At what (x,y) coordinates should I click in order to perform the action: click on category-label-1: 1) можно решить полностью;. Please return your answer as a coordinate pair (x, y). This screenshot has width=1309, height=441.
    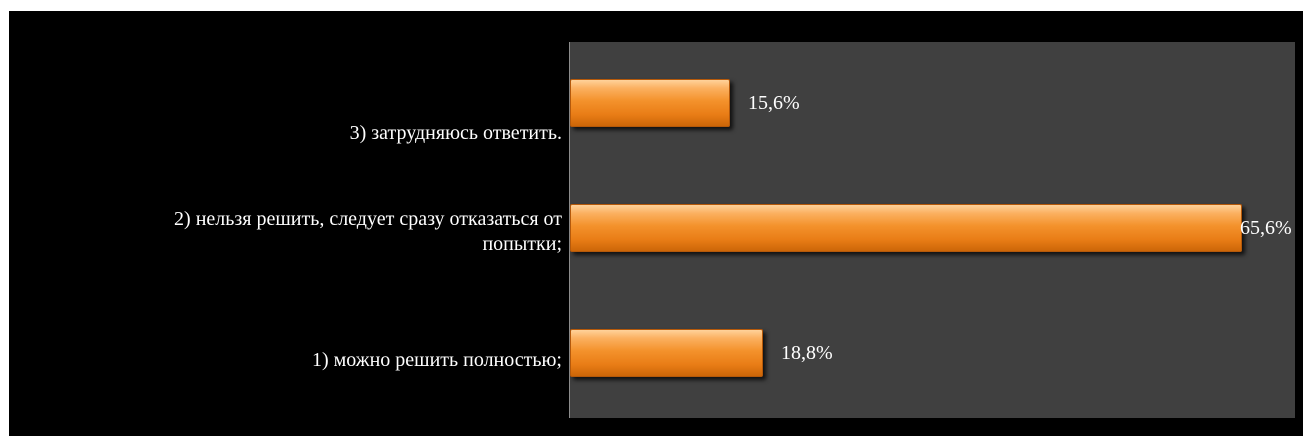
    Looking at the image, I should click on (436, 360).